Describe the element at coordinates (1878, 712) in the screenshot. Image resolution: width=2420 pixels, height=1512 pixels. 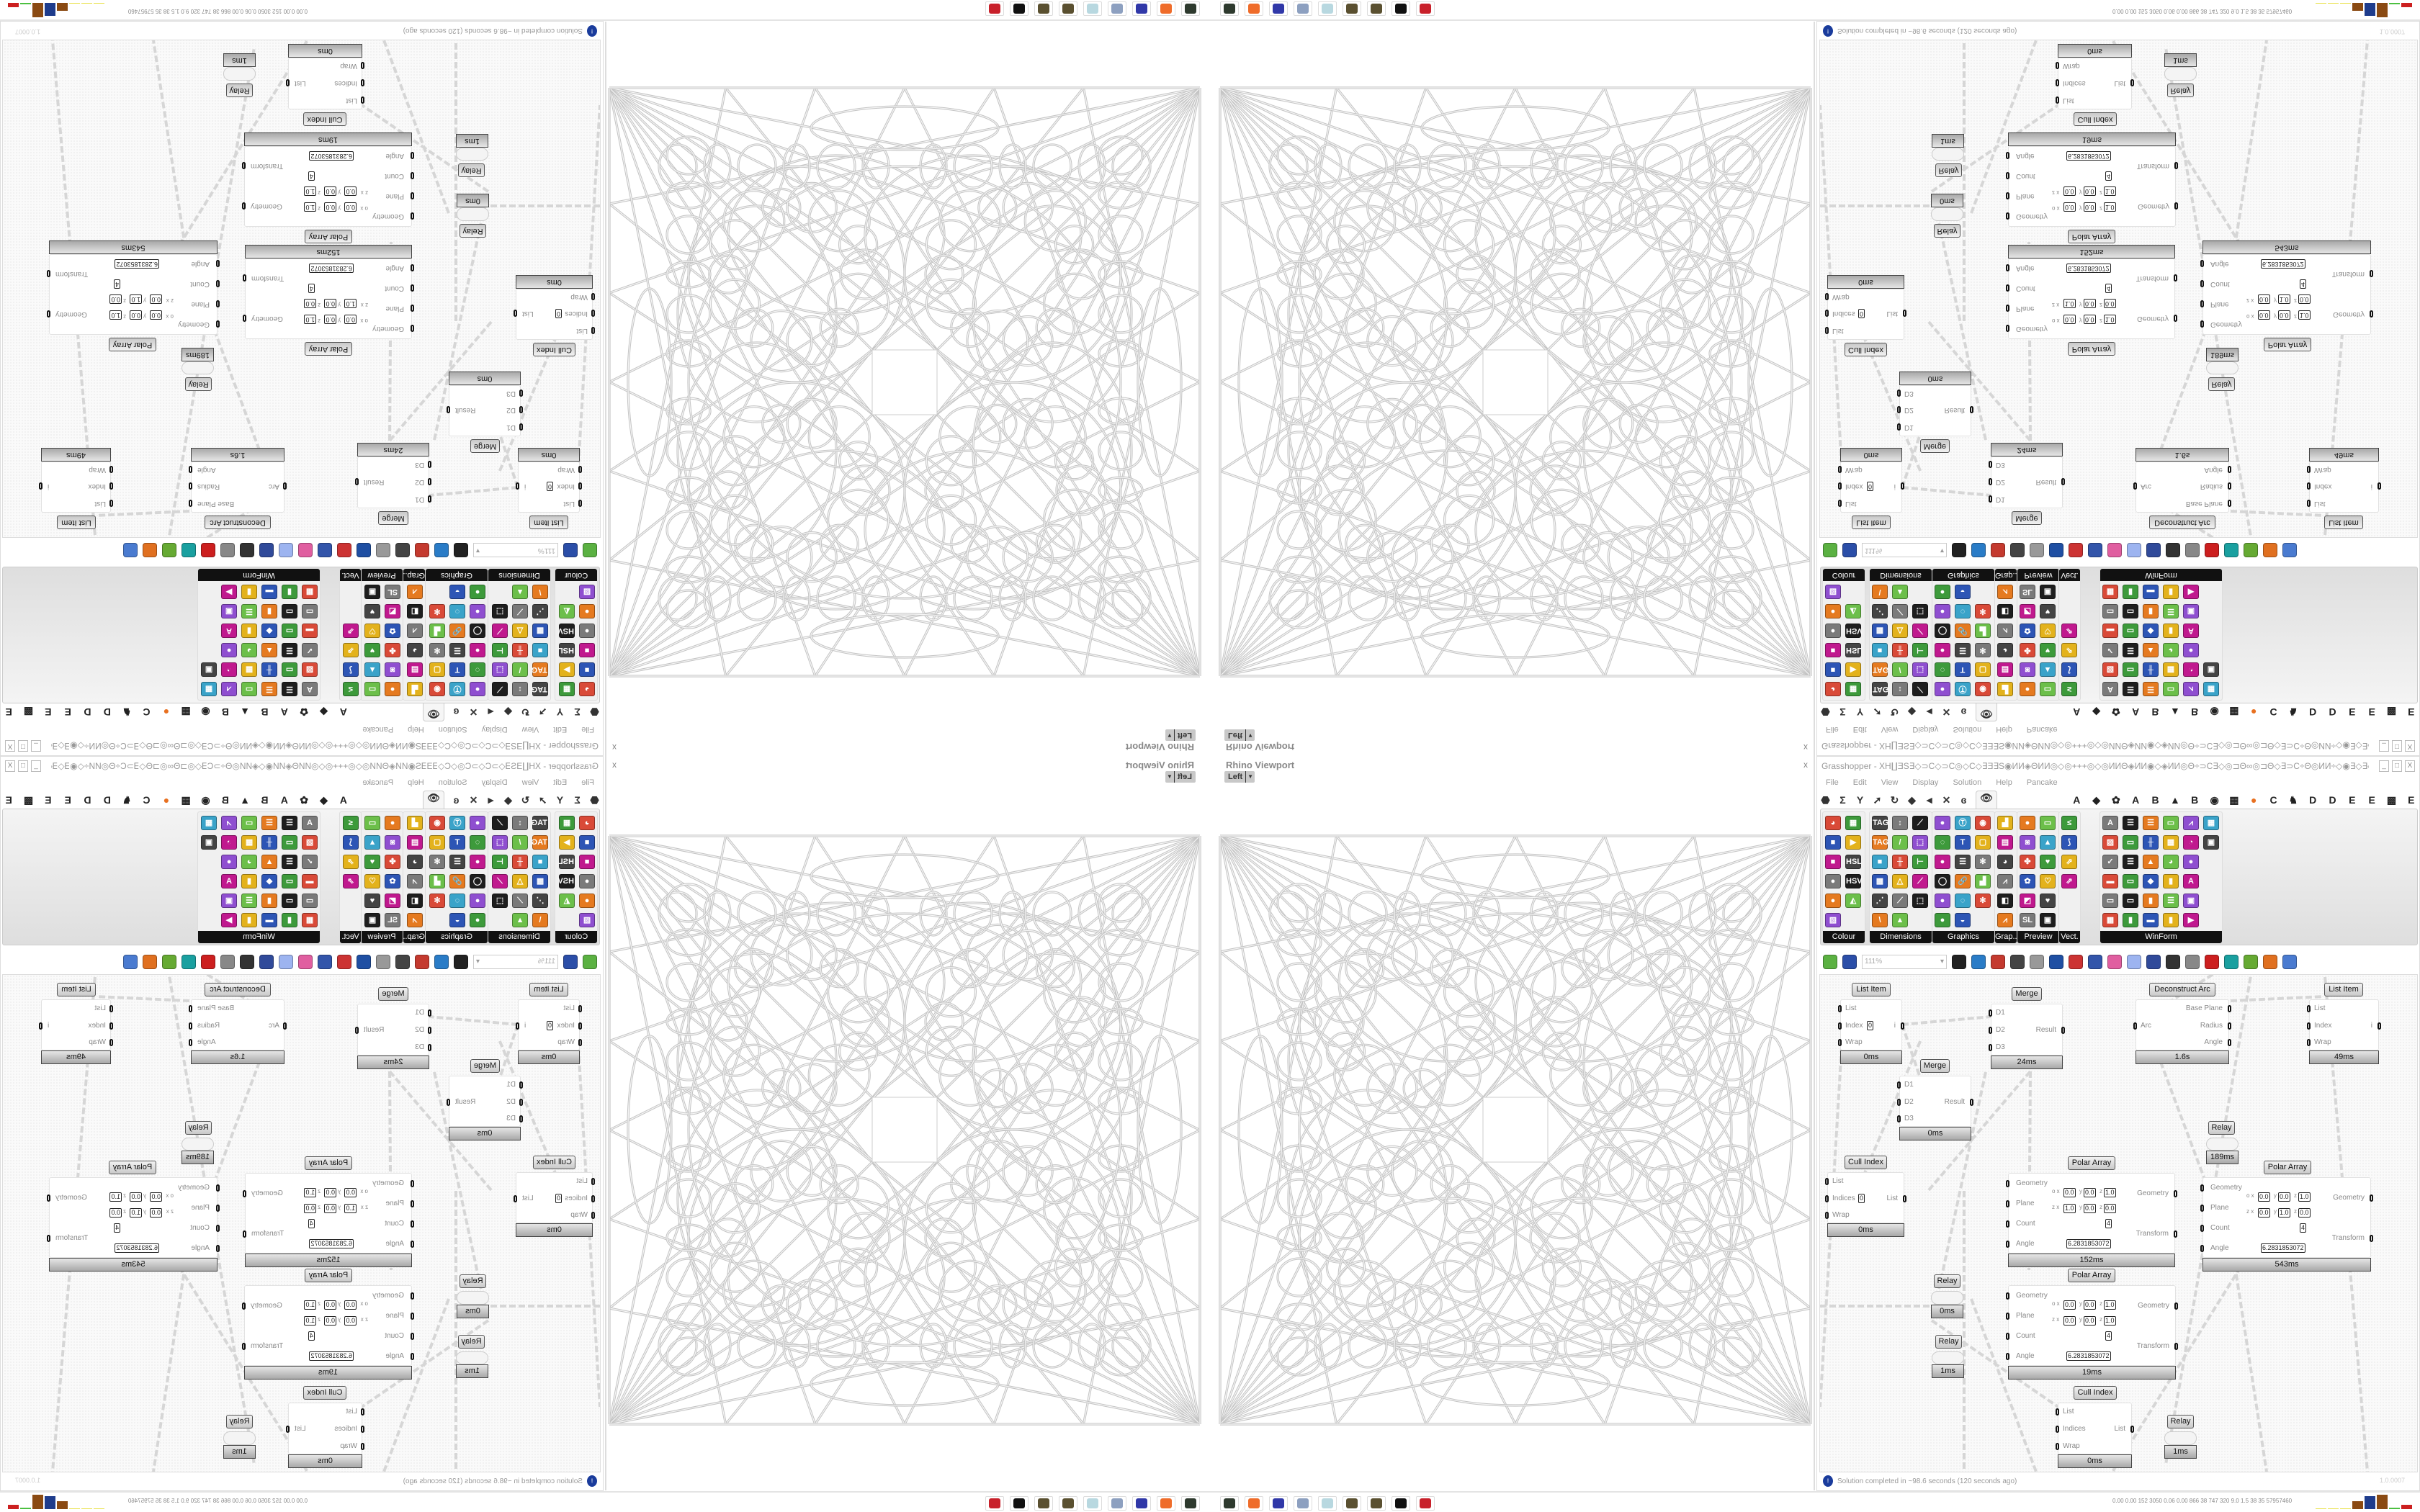
I see `tab-icon: ➚` at that location.